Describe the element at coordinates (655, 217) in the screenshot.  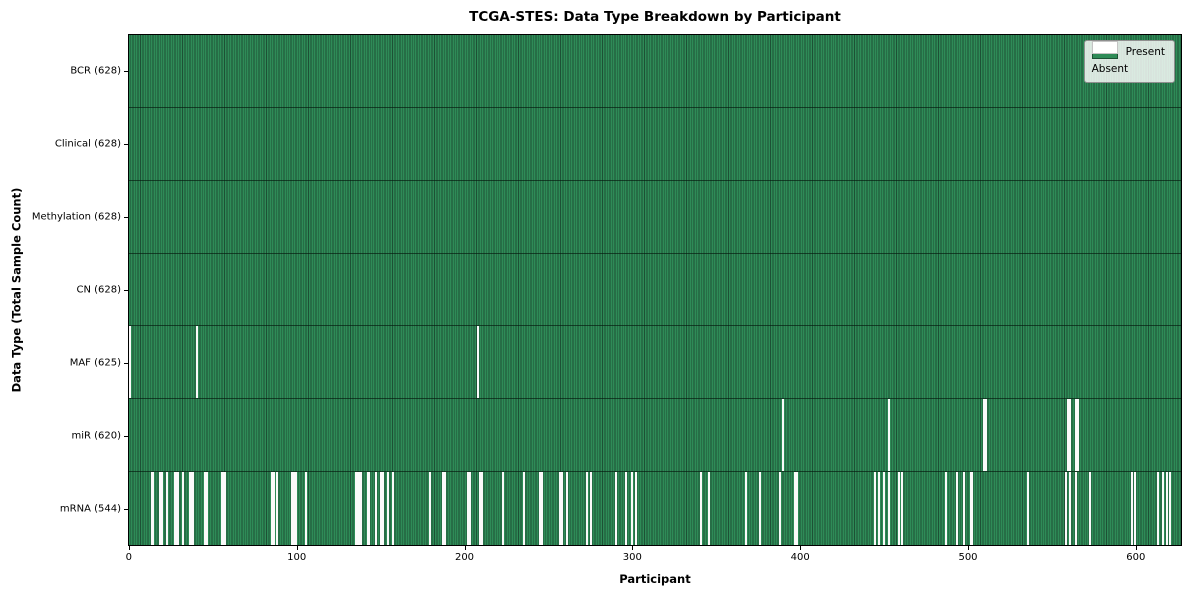
I see `row-Methylation` at that location.